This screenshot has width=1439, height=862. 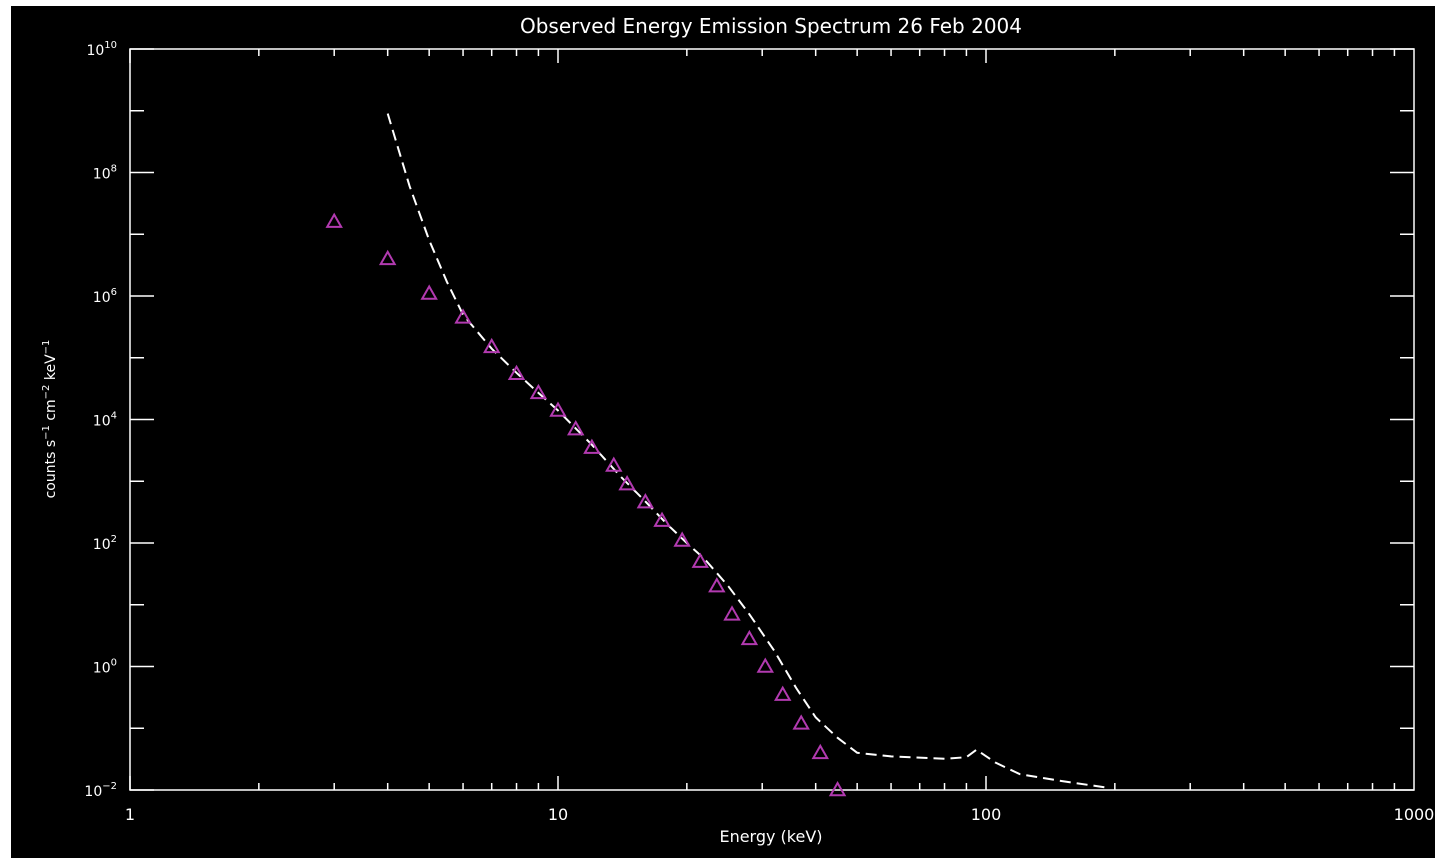 I want to click on y-tick-label: 10², so click(x=105, y=543).